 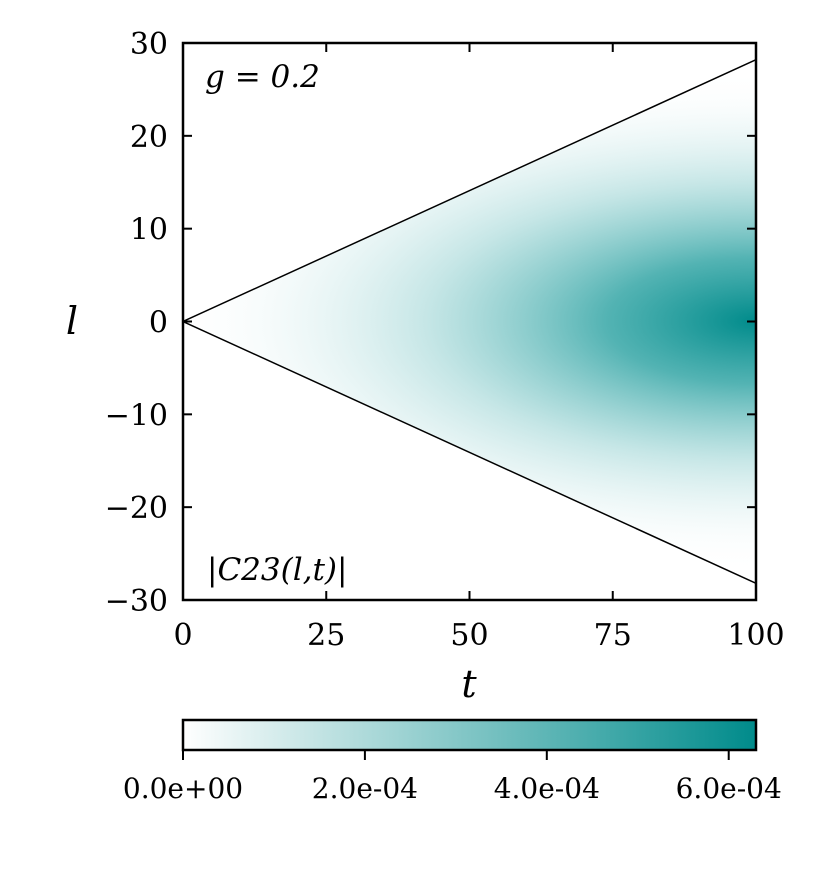 I want to click on x-axis-title: t, so click(x=469, y=684).